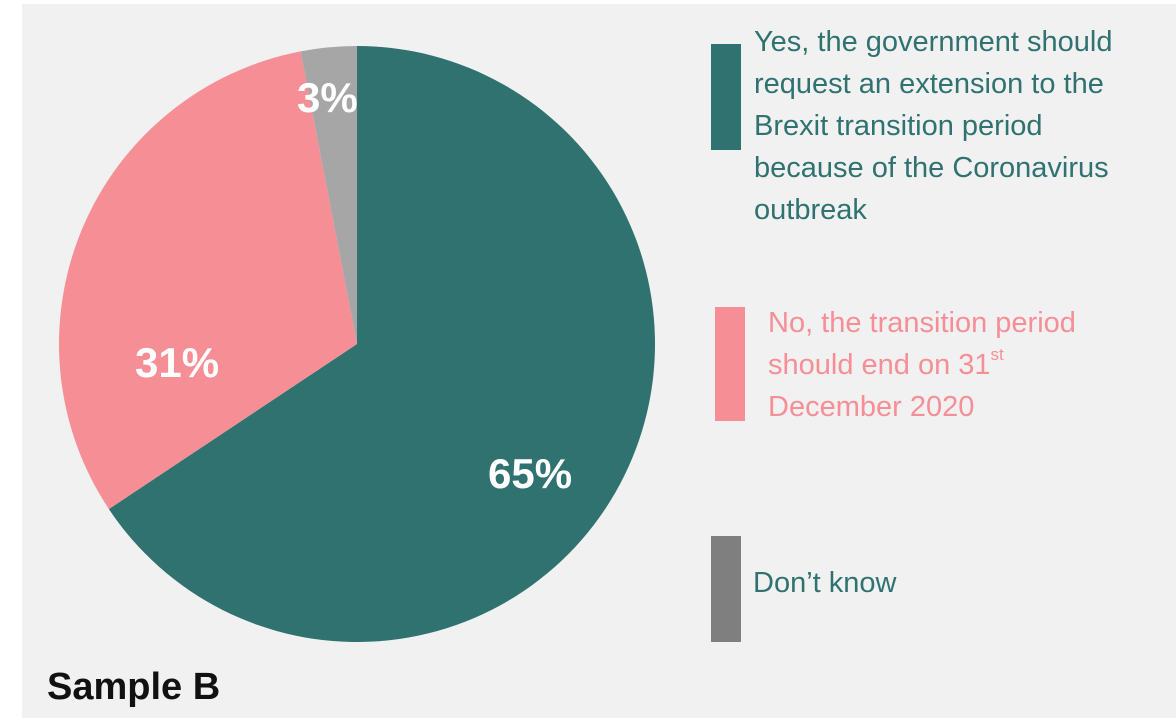 This screenshot has width=1176, height=724. Describe the element at coordinates (730, 364) in the screenshot. I see `legend-swatch-no` at that location.